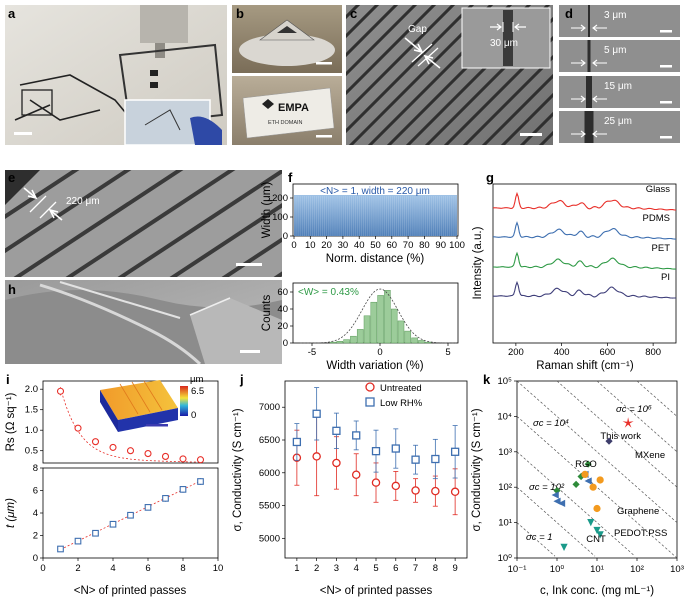  Describe the element at coordinates (658, 189) in the screenshot. I see `raman-series-label: Glass` at that location.